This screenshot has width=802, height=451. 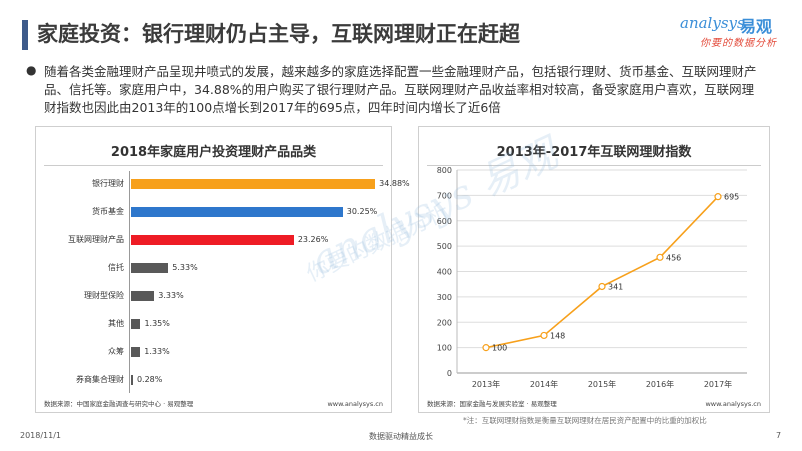 I want to click on footer-date: 2018/11/1, so click(x=41, y=435).